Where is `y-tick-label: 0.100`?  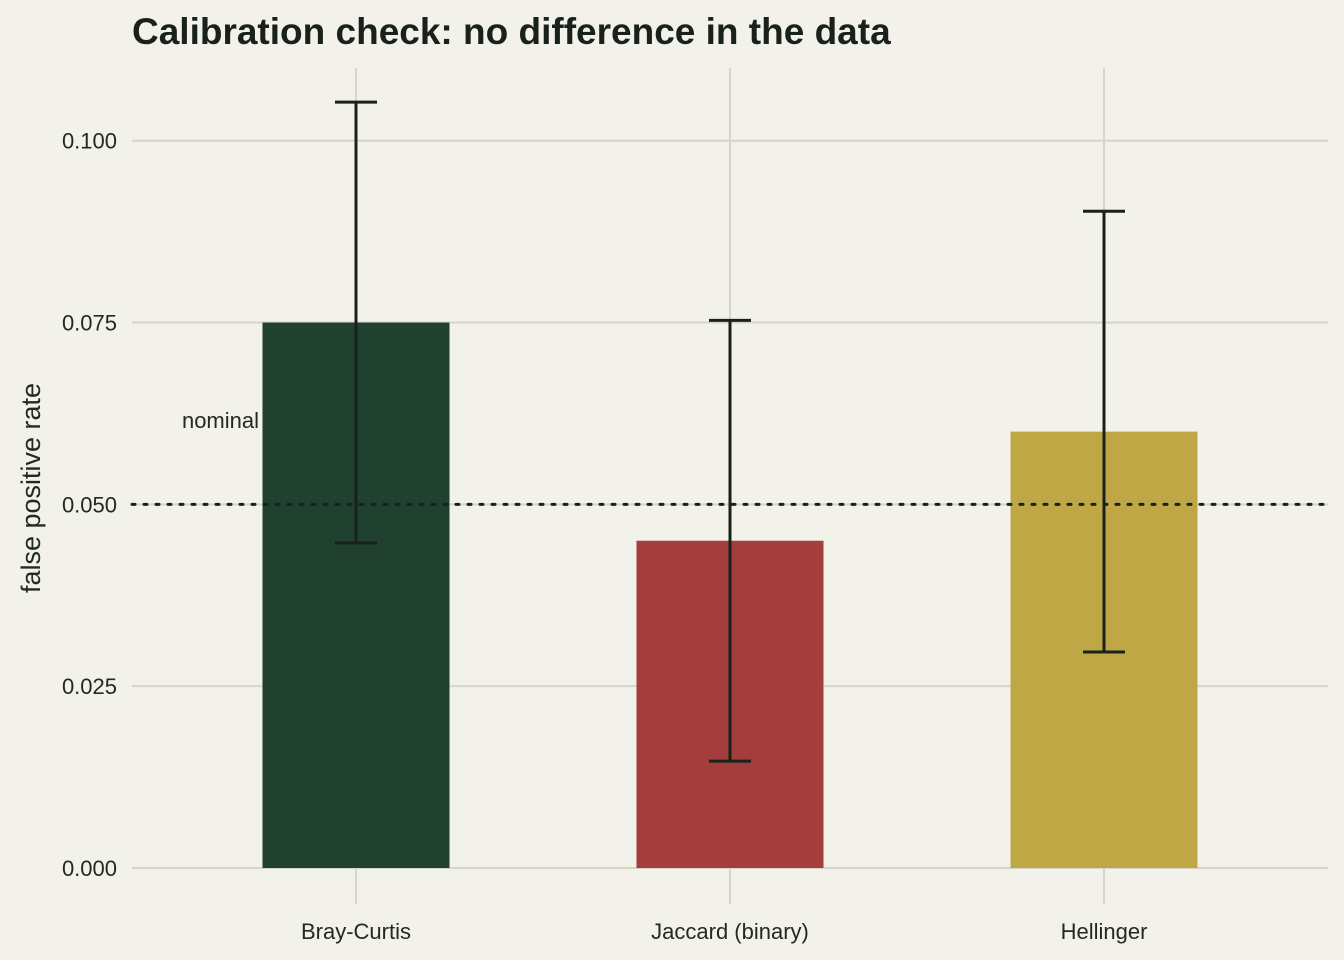
y-tick-label: 0.100 is located at coordinates (89, 141).